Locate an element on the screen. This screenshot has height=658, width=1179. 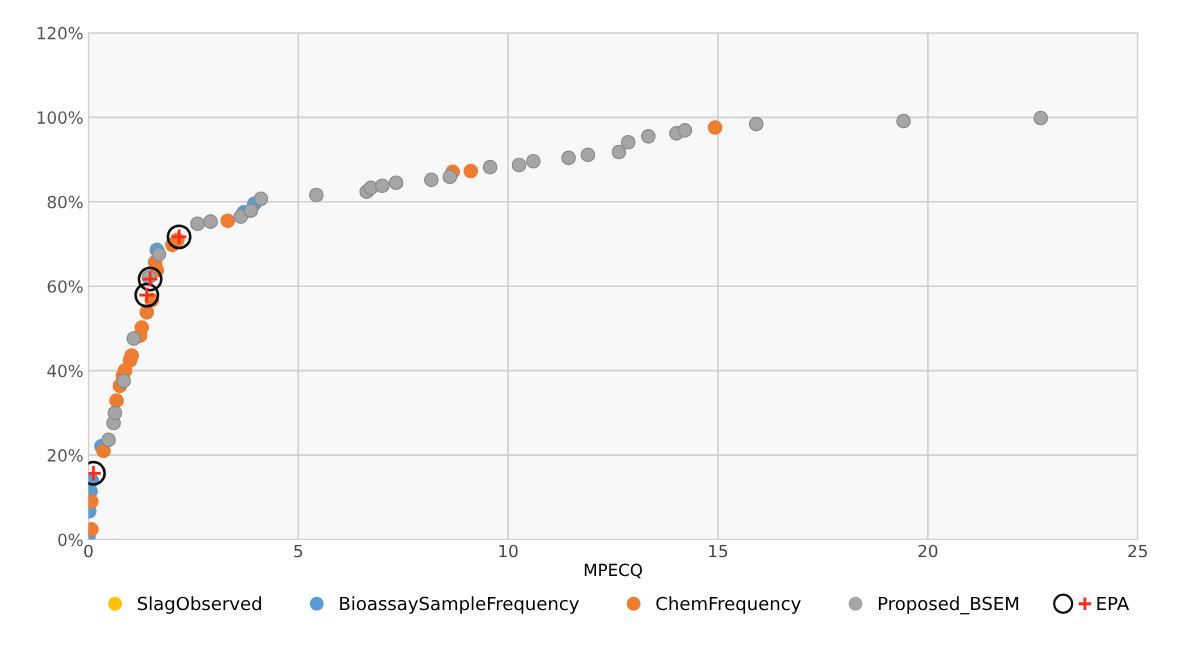
x-tick-label: 15 is located at coordinates (718, 551).